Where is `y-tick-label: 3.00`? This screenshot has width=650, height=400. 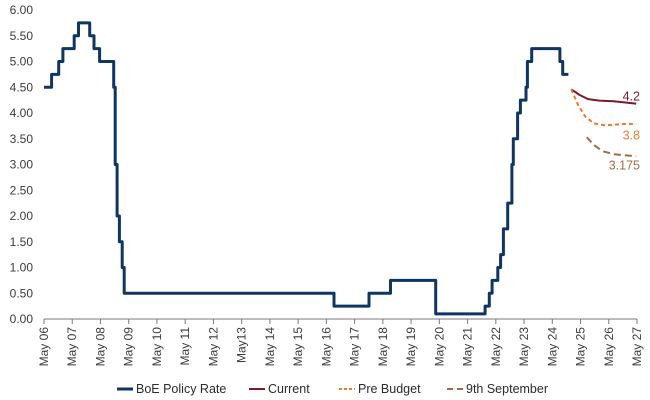 y-tick-label: 3.00 is located at coordinates (22, 165).